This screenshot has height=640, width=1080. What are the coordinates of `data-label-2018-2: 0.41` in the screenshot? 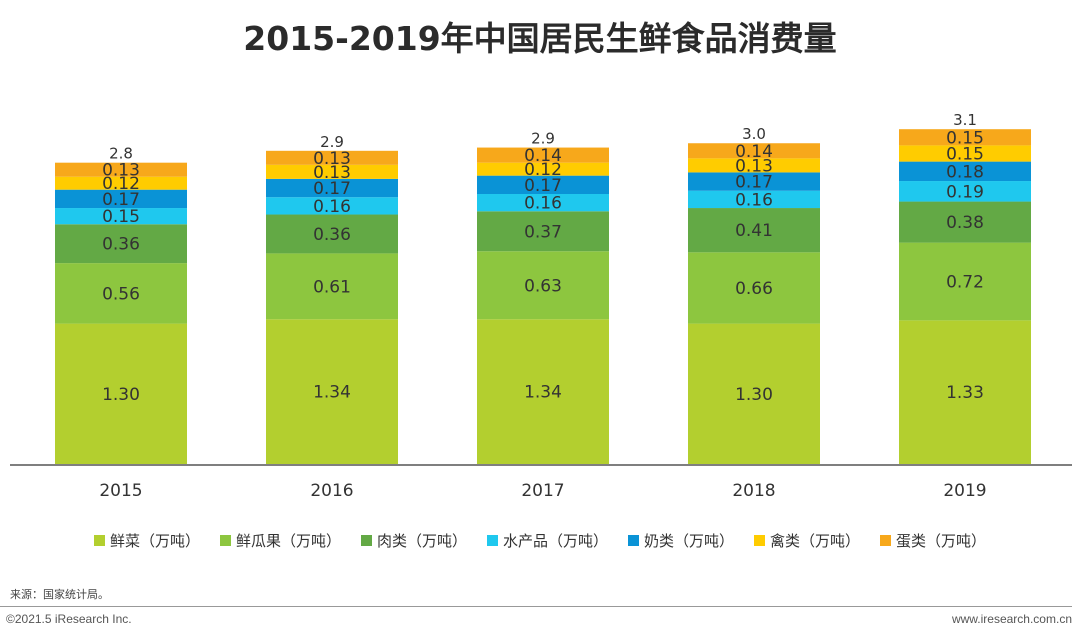 It's located at (754, 231).